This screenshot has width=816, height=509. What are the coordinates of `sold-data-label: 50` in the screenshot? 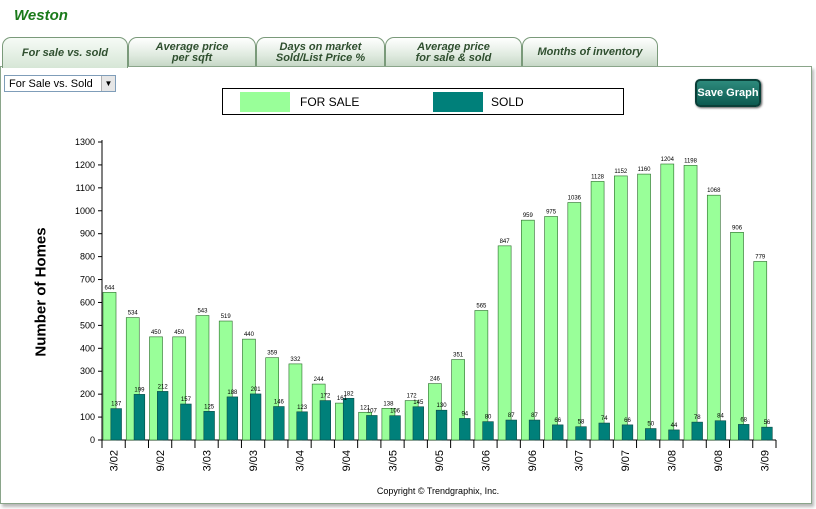 It's located at (650, 425).